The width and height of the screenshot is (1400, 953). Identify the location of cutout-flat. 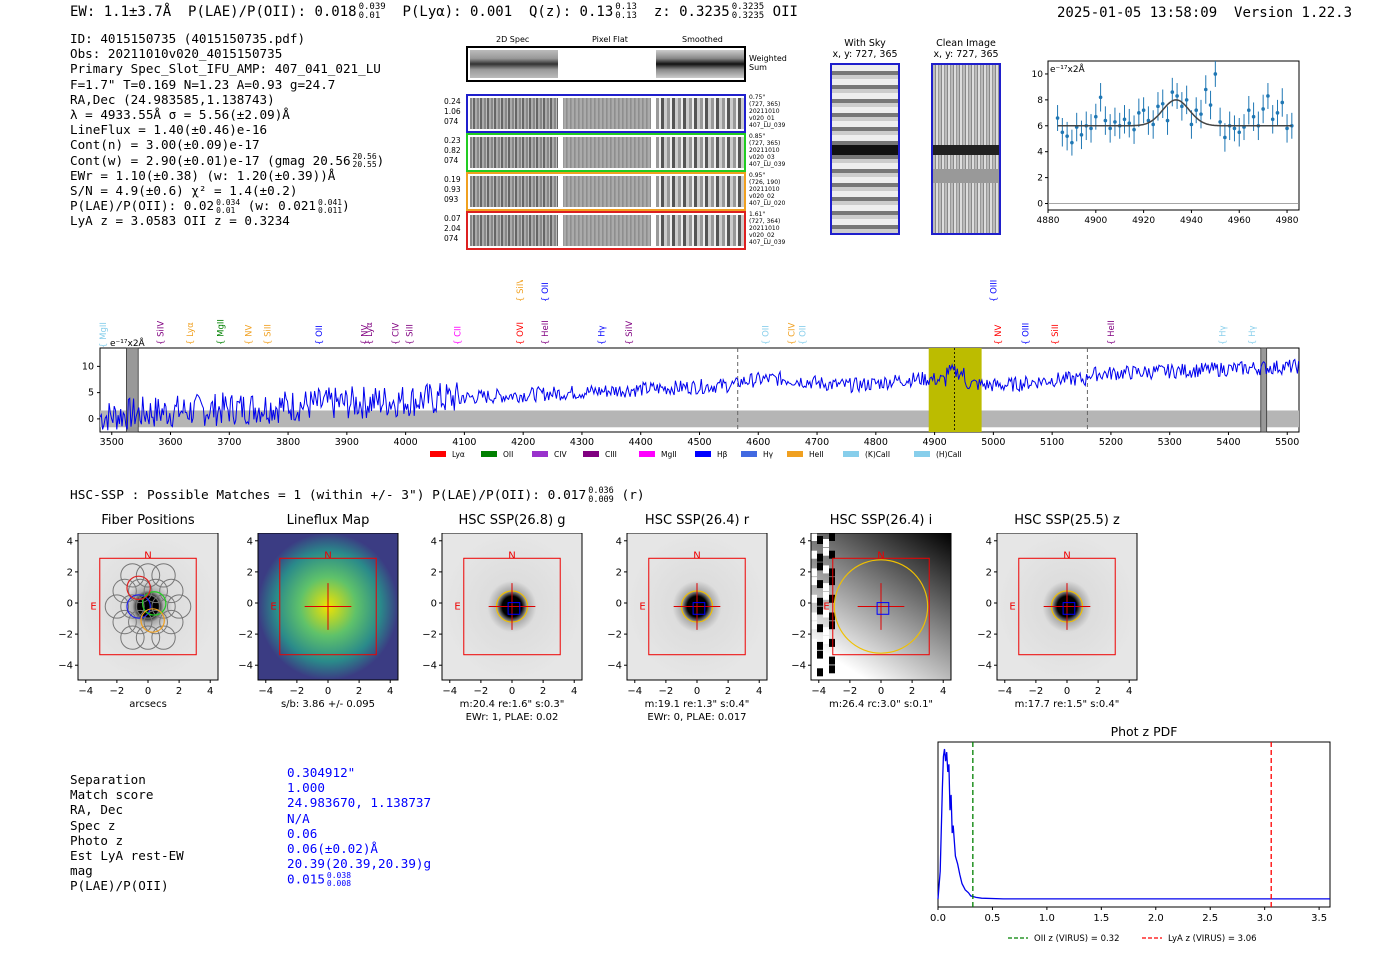
(607, 113).